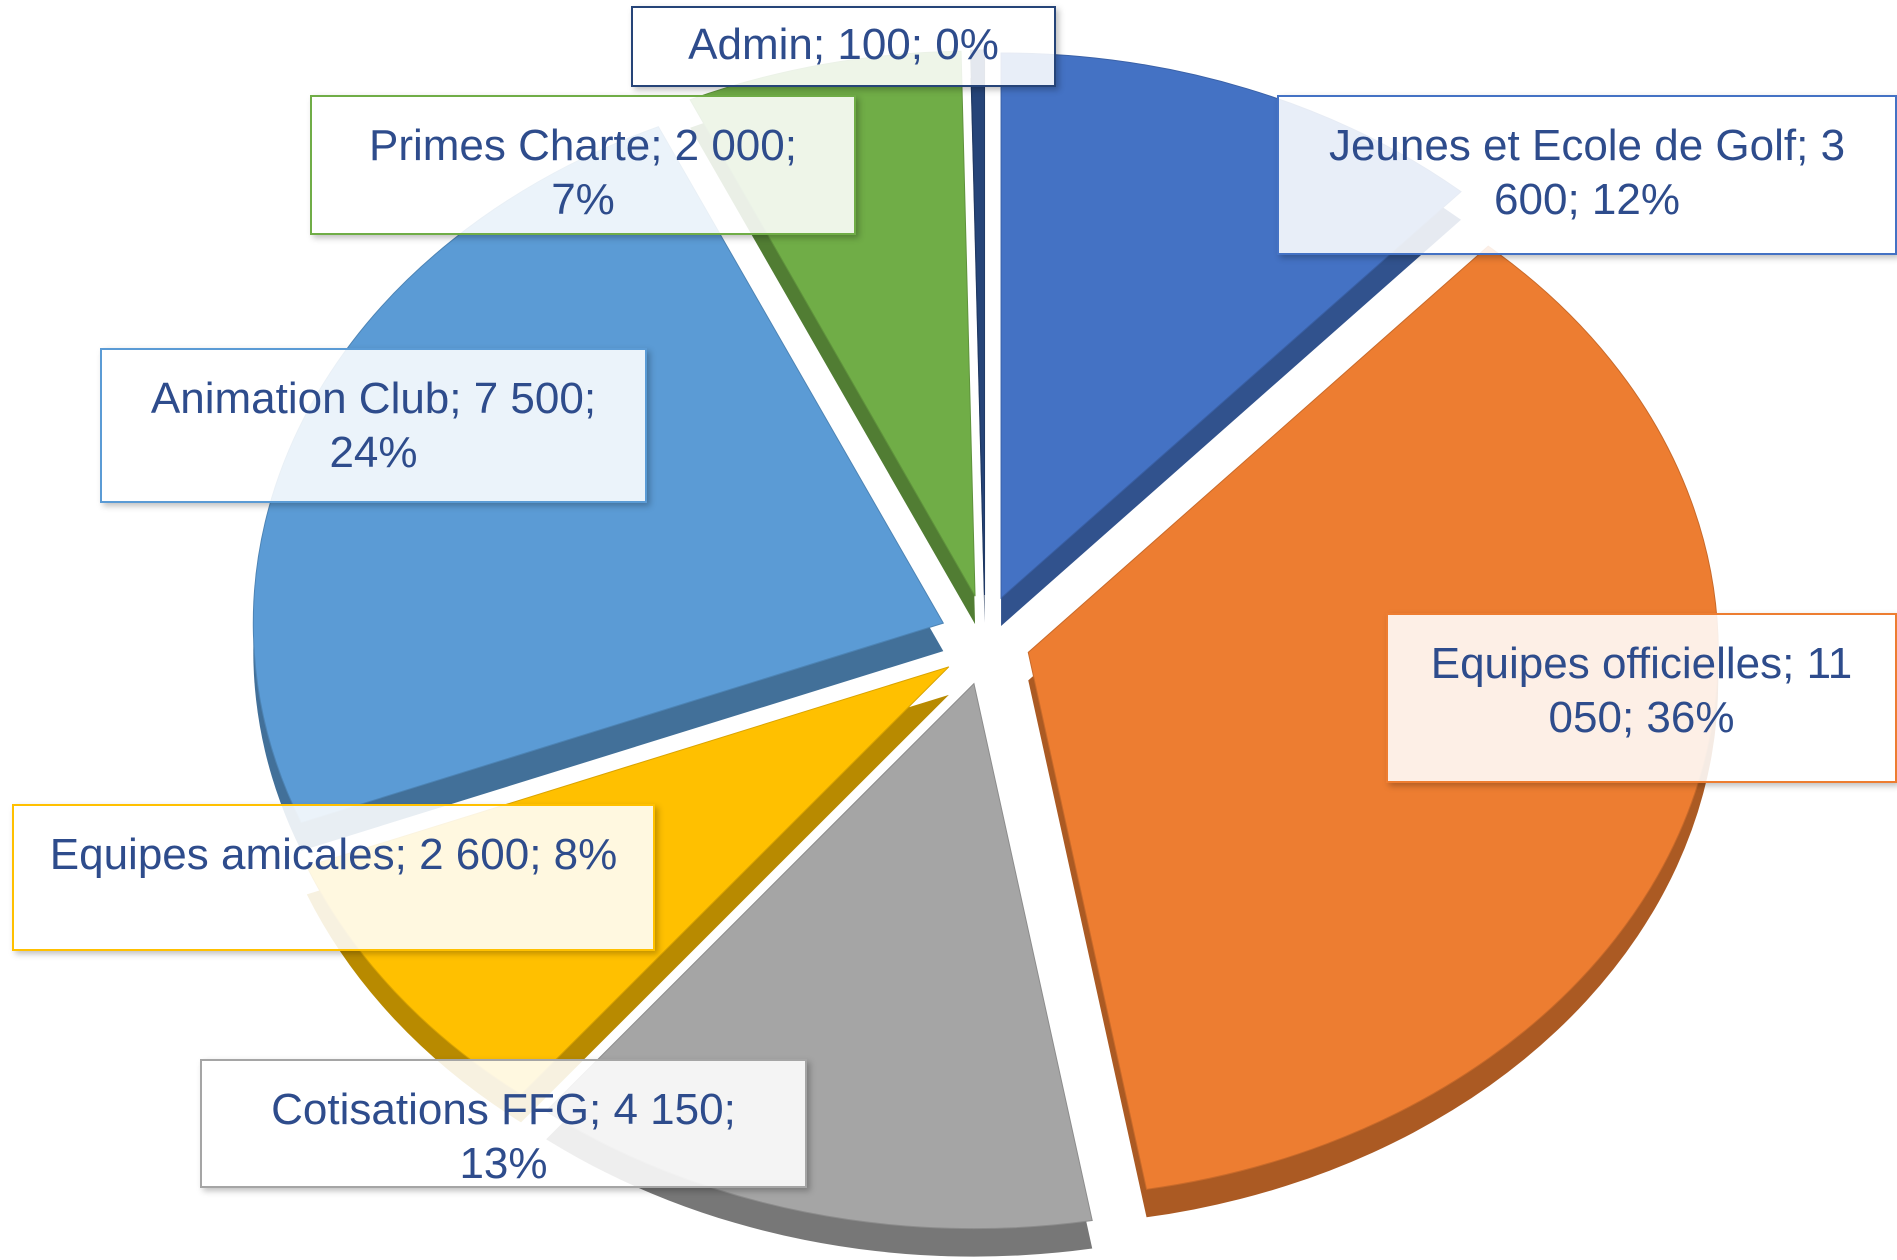  What do you see at coordinates (967, 44) in the screenshot?
I see `label-percent: 0%` at bounding box center [967, 44].